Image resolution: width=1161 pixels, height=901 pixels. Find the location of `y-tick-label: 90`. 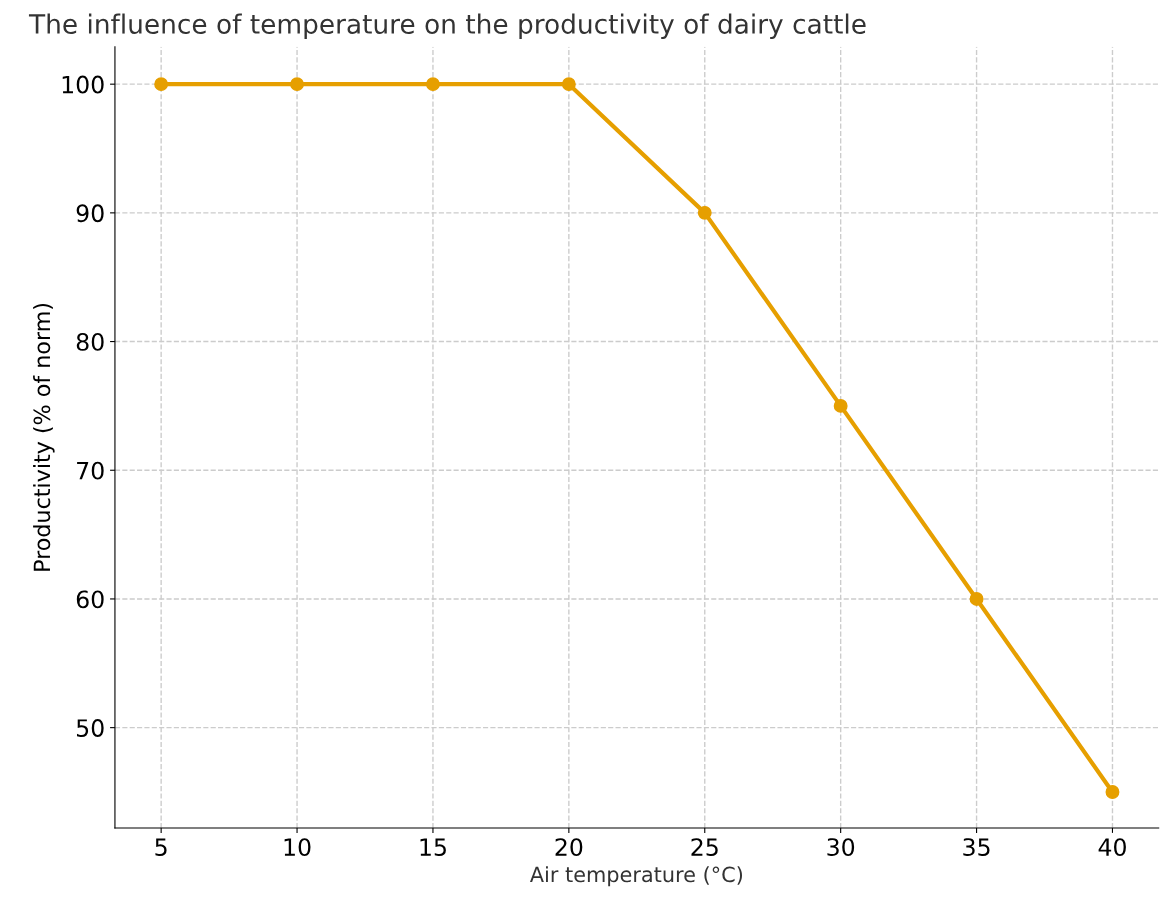

y-tick-label: 90 is located at coordinates (90, 213).